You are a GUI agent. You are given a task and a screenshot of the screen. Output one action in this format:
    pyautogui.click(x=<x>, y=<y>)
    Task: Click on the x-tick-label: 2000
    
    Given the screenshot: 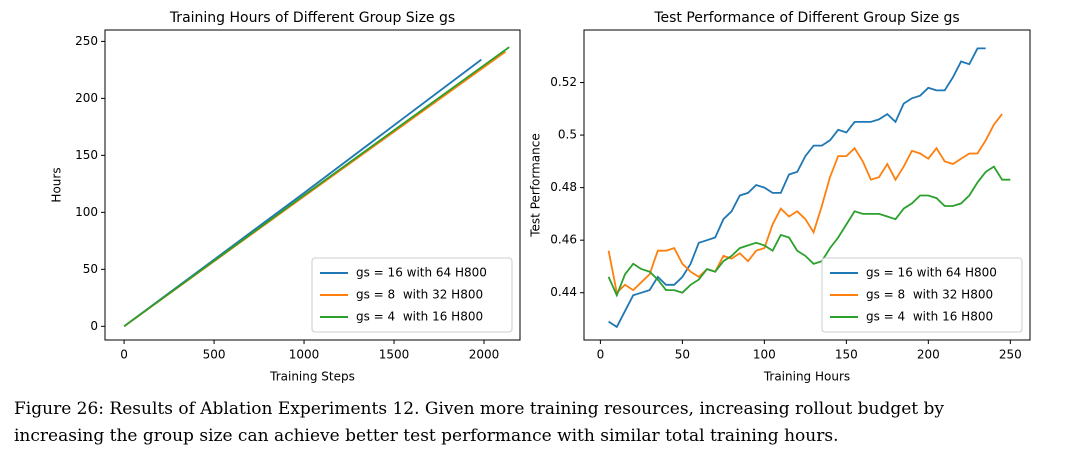 What is the action you would take?
    pyautogui.click(x=484, y=355)
    